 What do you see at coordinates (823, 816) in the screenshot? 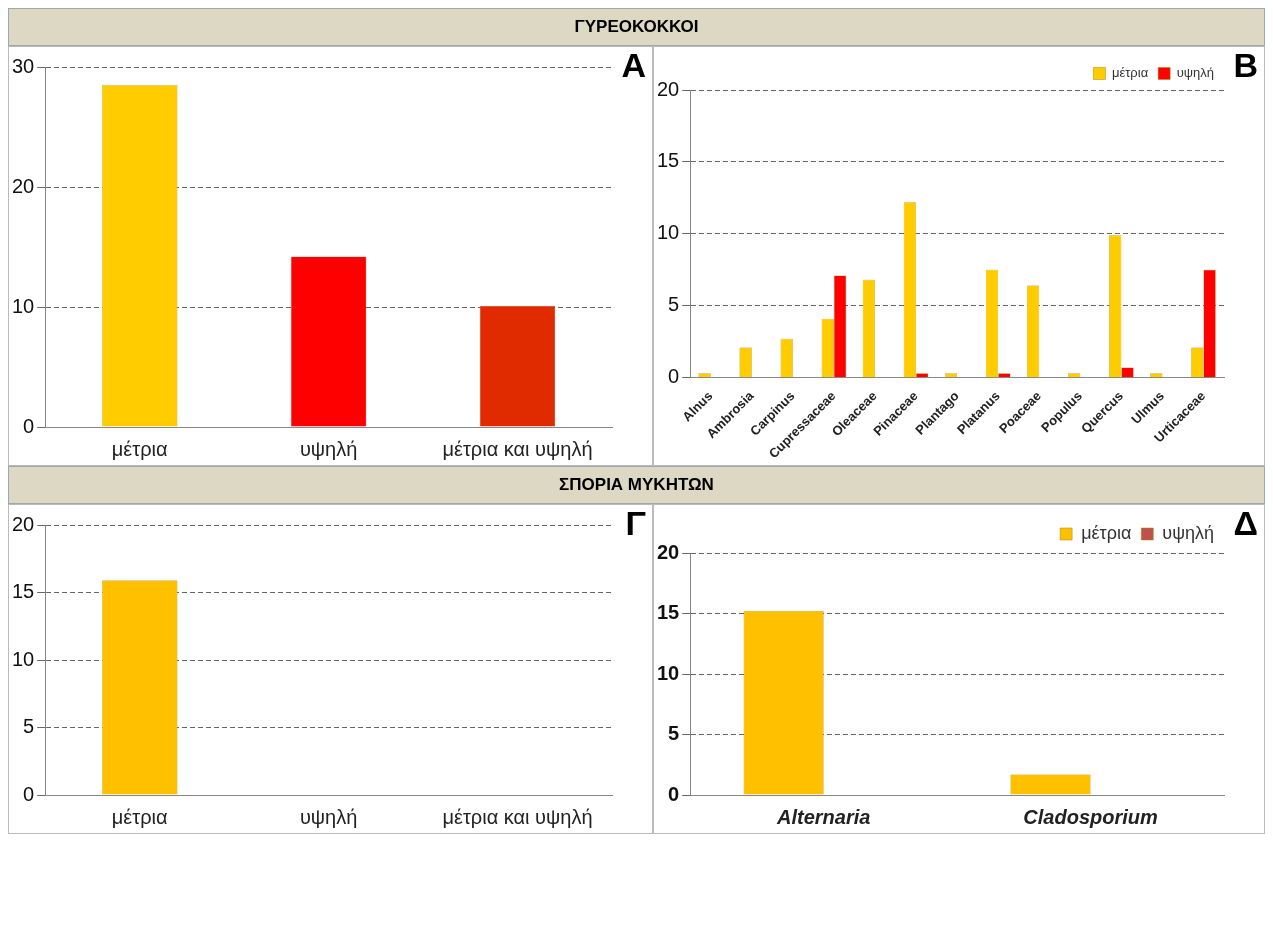
I see `x-tick-label: Alternaria` at bounding box center [823, 816].